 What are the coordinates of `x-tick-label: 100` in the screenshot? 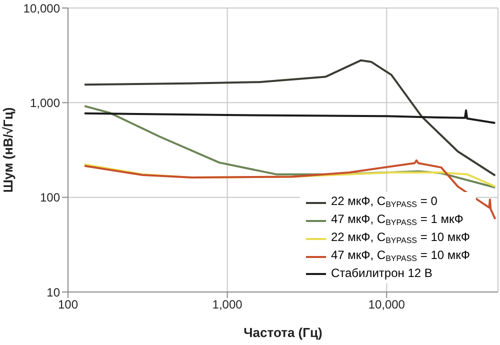 It's located at (68, 305).